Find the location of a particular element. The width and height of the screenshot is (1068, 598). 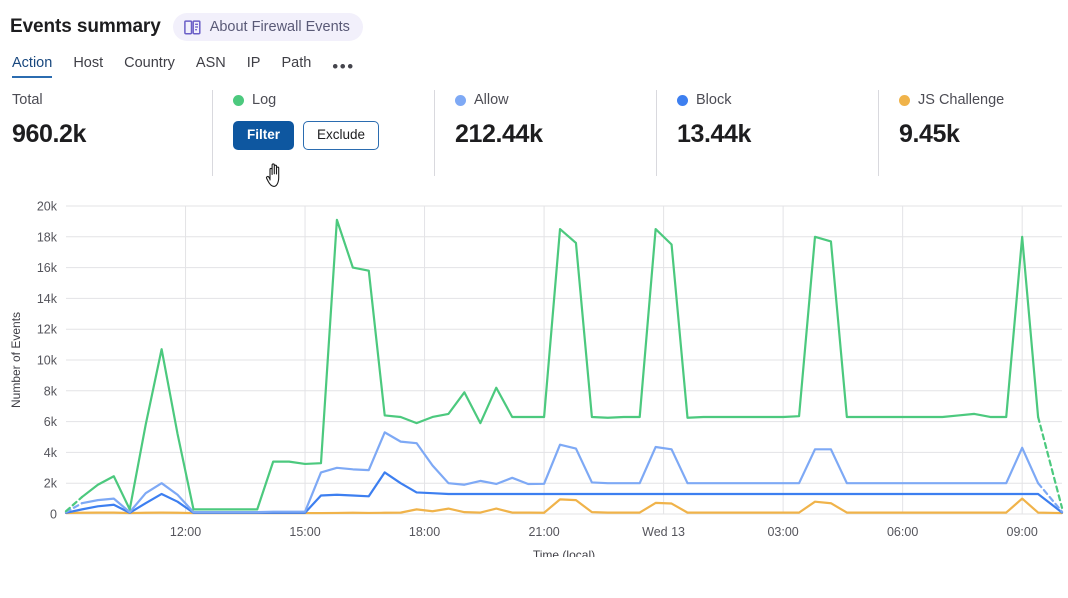

log-action-buttons: Filter Exclude is located at coordinates (324, 135).